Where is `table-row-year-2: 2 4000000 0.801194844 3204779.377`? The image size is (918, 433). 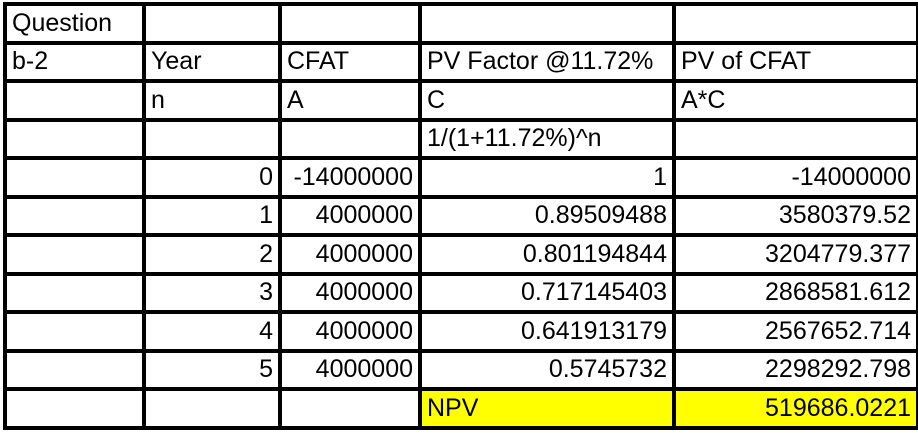 table-row-year-2: 2 4000000 0.801194844 3204779.377 is located at coordinates (460, 254).